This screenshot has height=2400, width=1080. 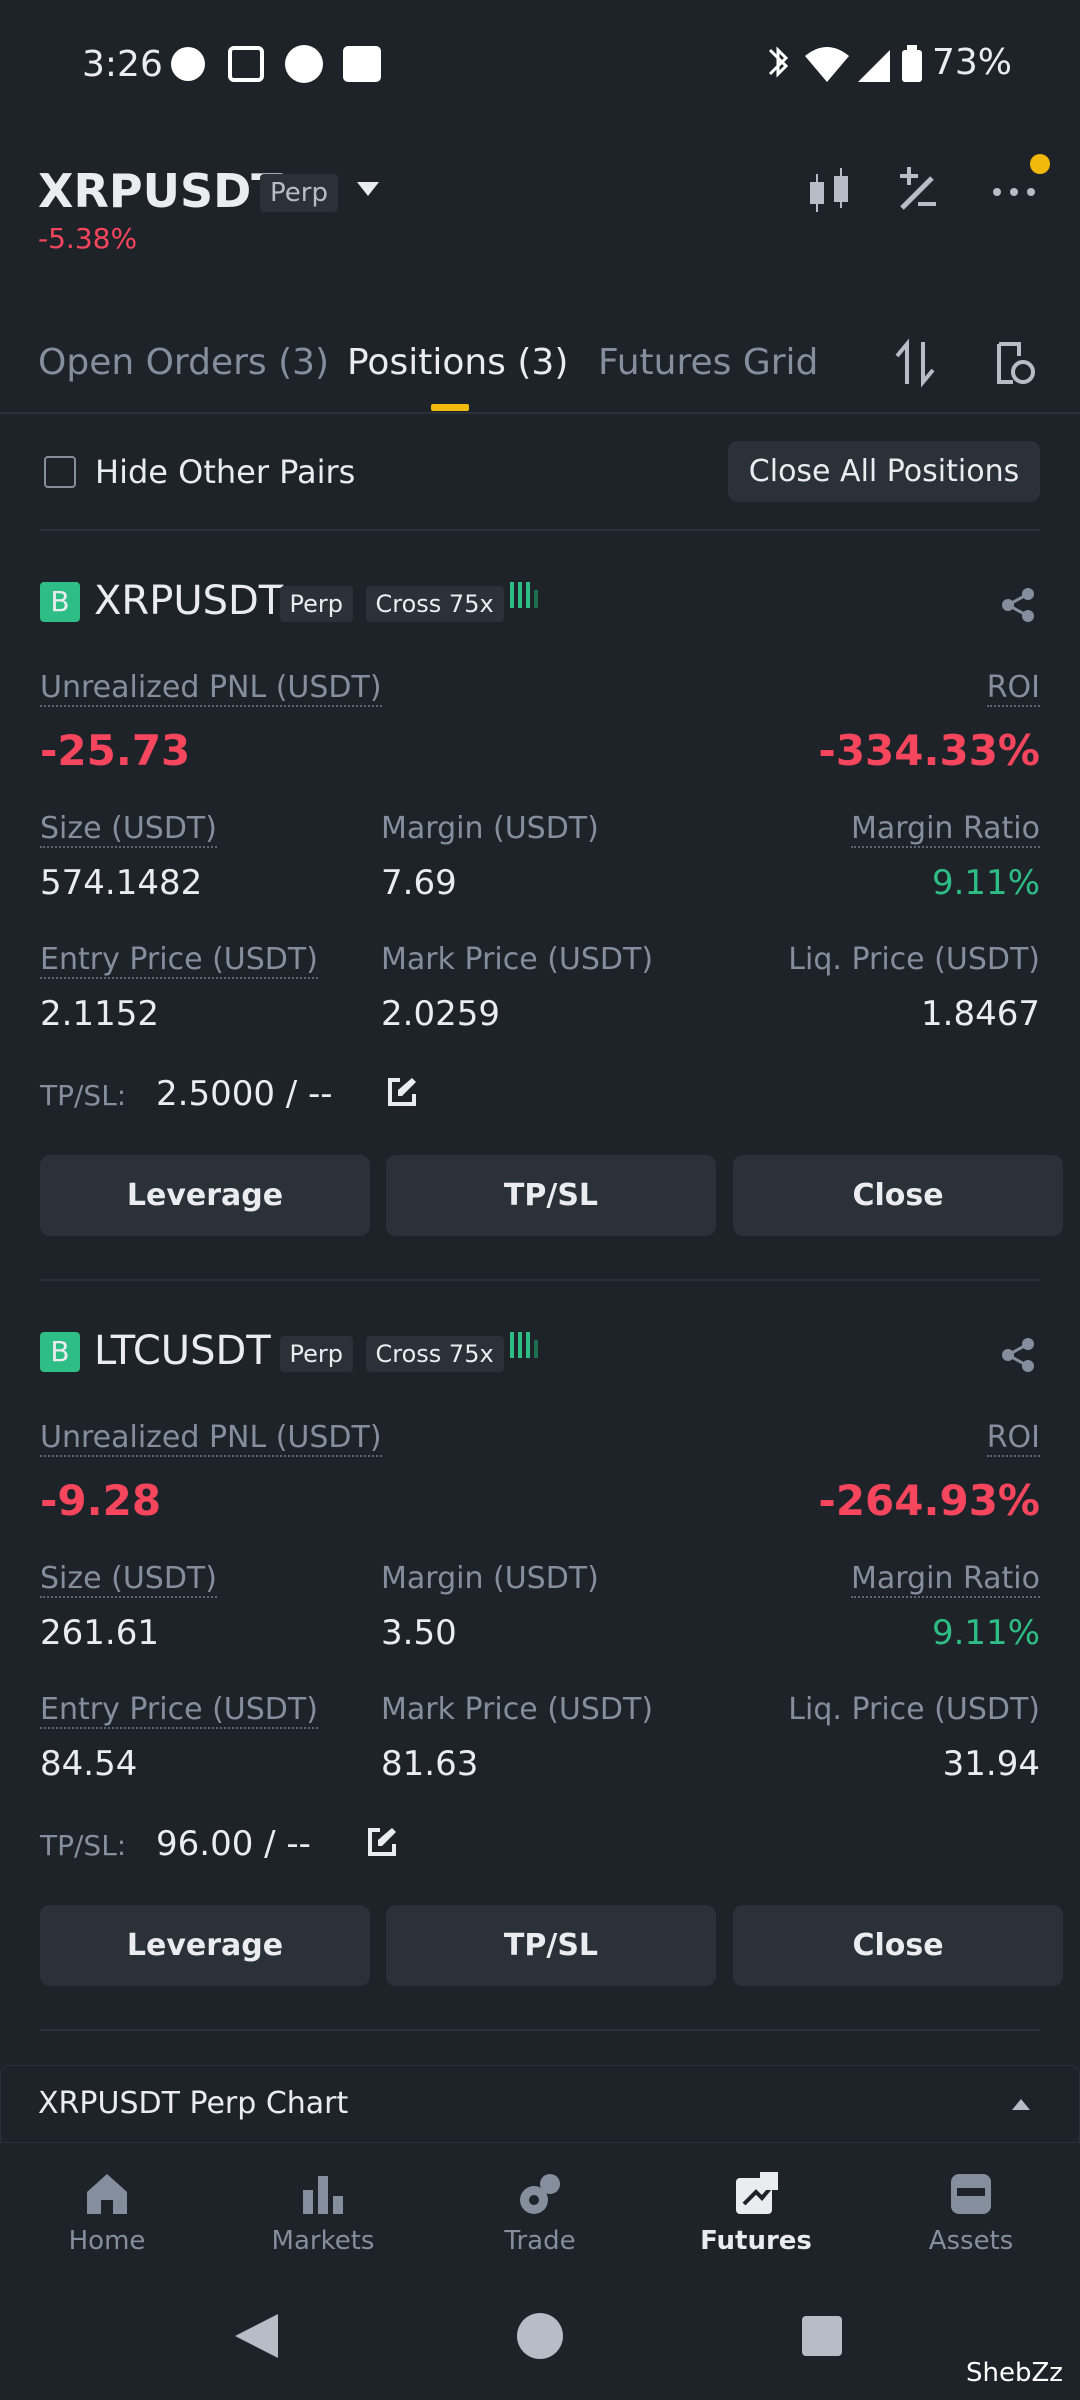 I want to click on tab-icons, so click(x=975, y=363).